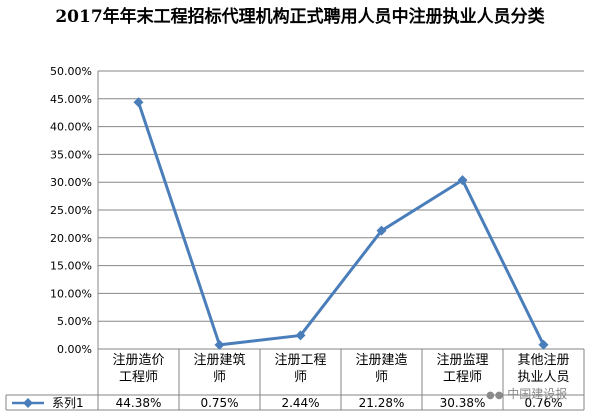  I want to click on x-category-label: 其他注册, so click(543, 360).